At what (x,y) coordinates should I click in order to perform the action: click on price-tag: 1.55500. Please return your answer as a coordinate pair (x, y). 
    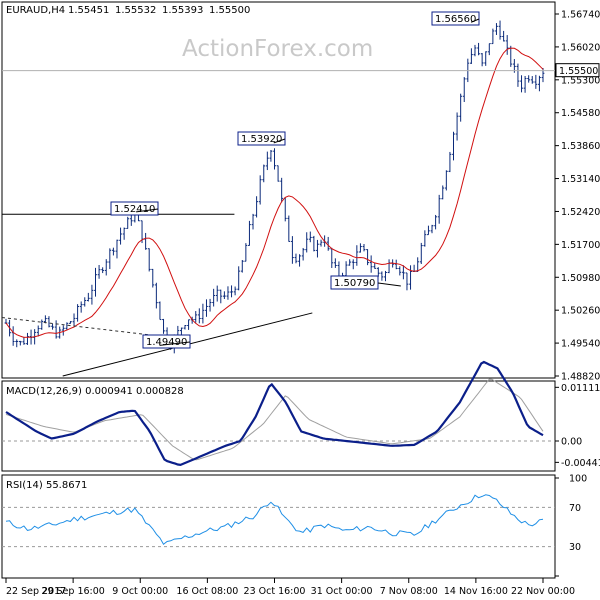
    Looking at the image, I should click on (301, 70).